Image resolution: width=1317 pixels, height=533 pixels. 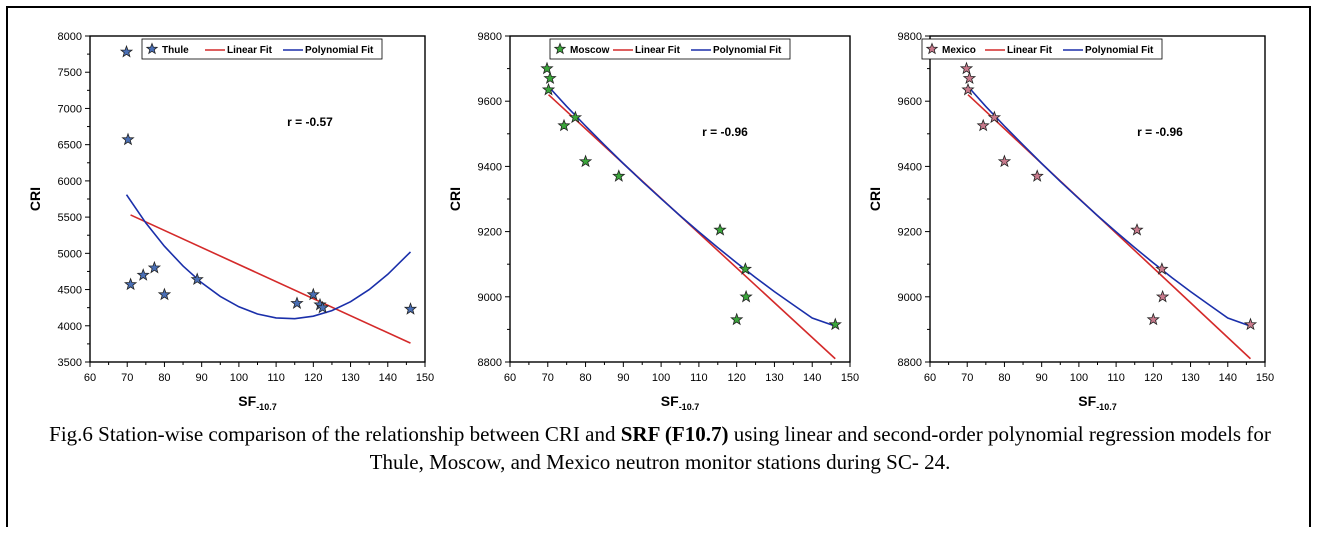 I want to click on frame-left-border, so click(x=7, y=266).